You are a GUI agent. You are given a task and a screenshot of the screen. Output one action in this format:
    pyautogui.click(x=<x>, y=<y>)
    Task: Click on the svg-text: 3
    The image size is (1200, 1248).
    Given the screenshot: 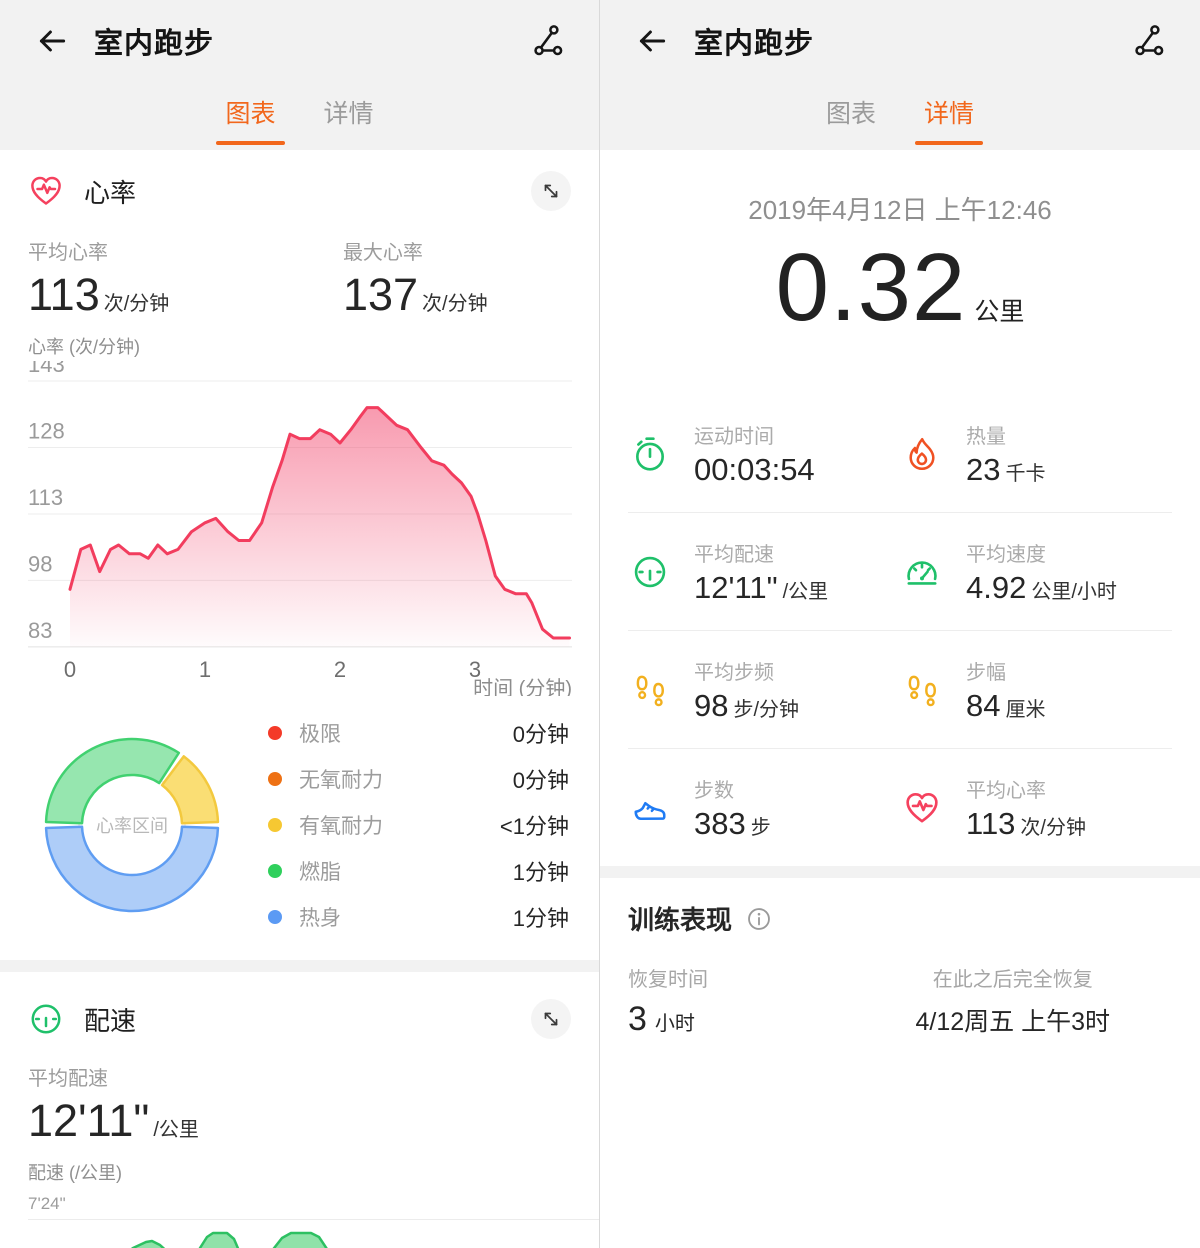 What is the action you would take?
    pyautogui.click(x=475, y=669)
    